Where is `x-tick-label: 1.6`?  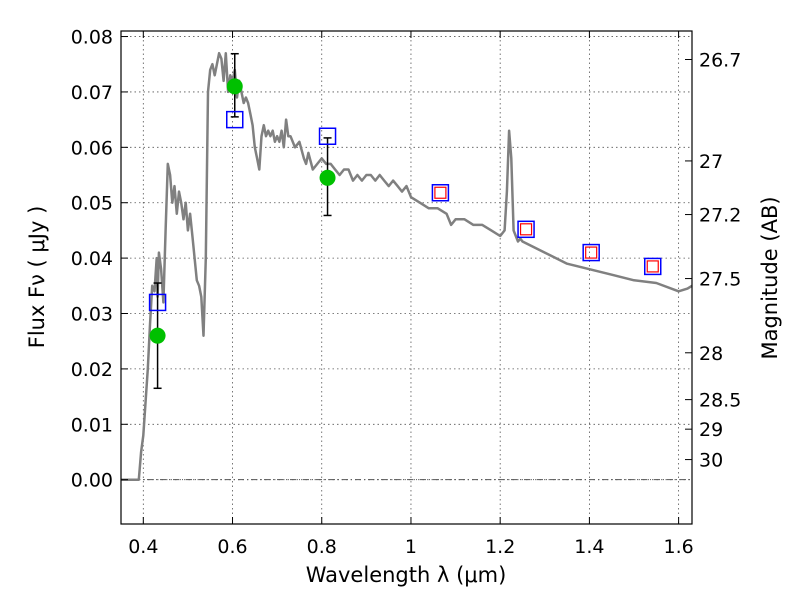
x-tick-label: 1.6 is located at coordinates (679, 547).